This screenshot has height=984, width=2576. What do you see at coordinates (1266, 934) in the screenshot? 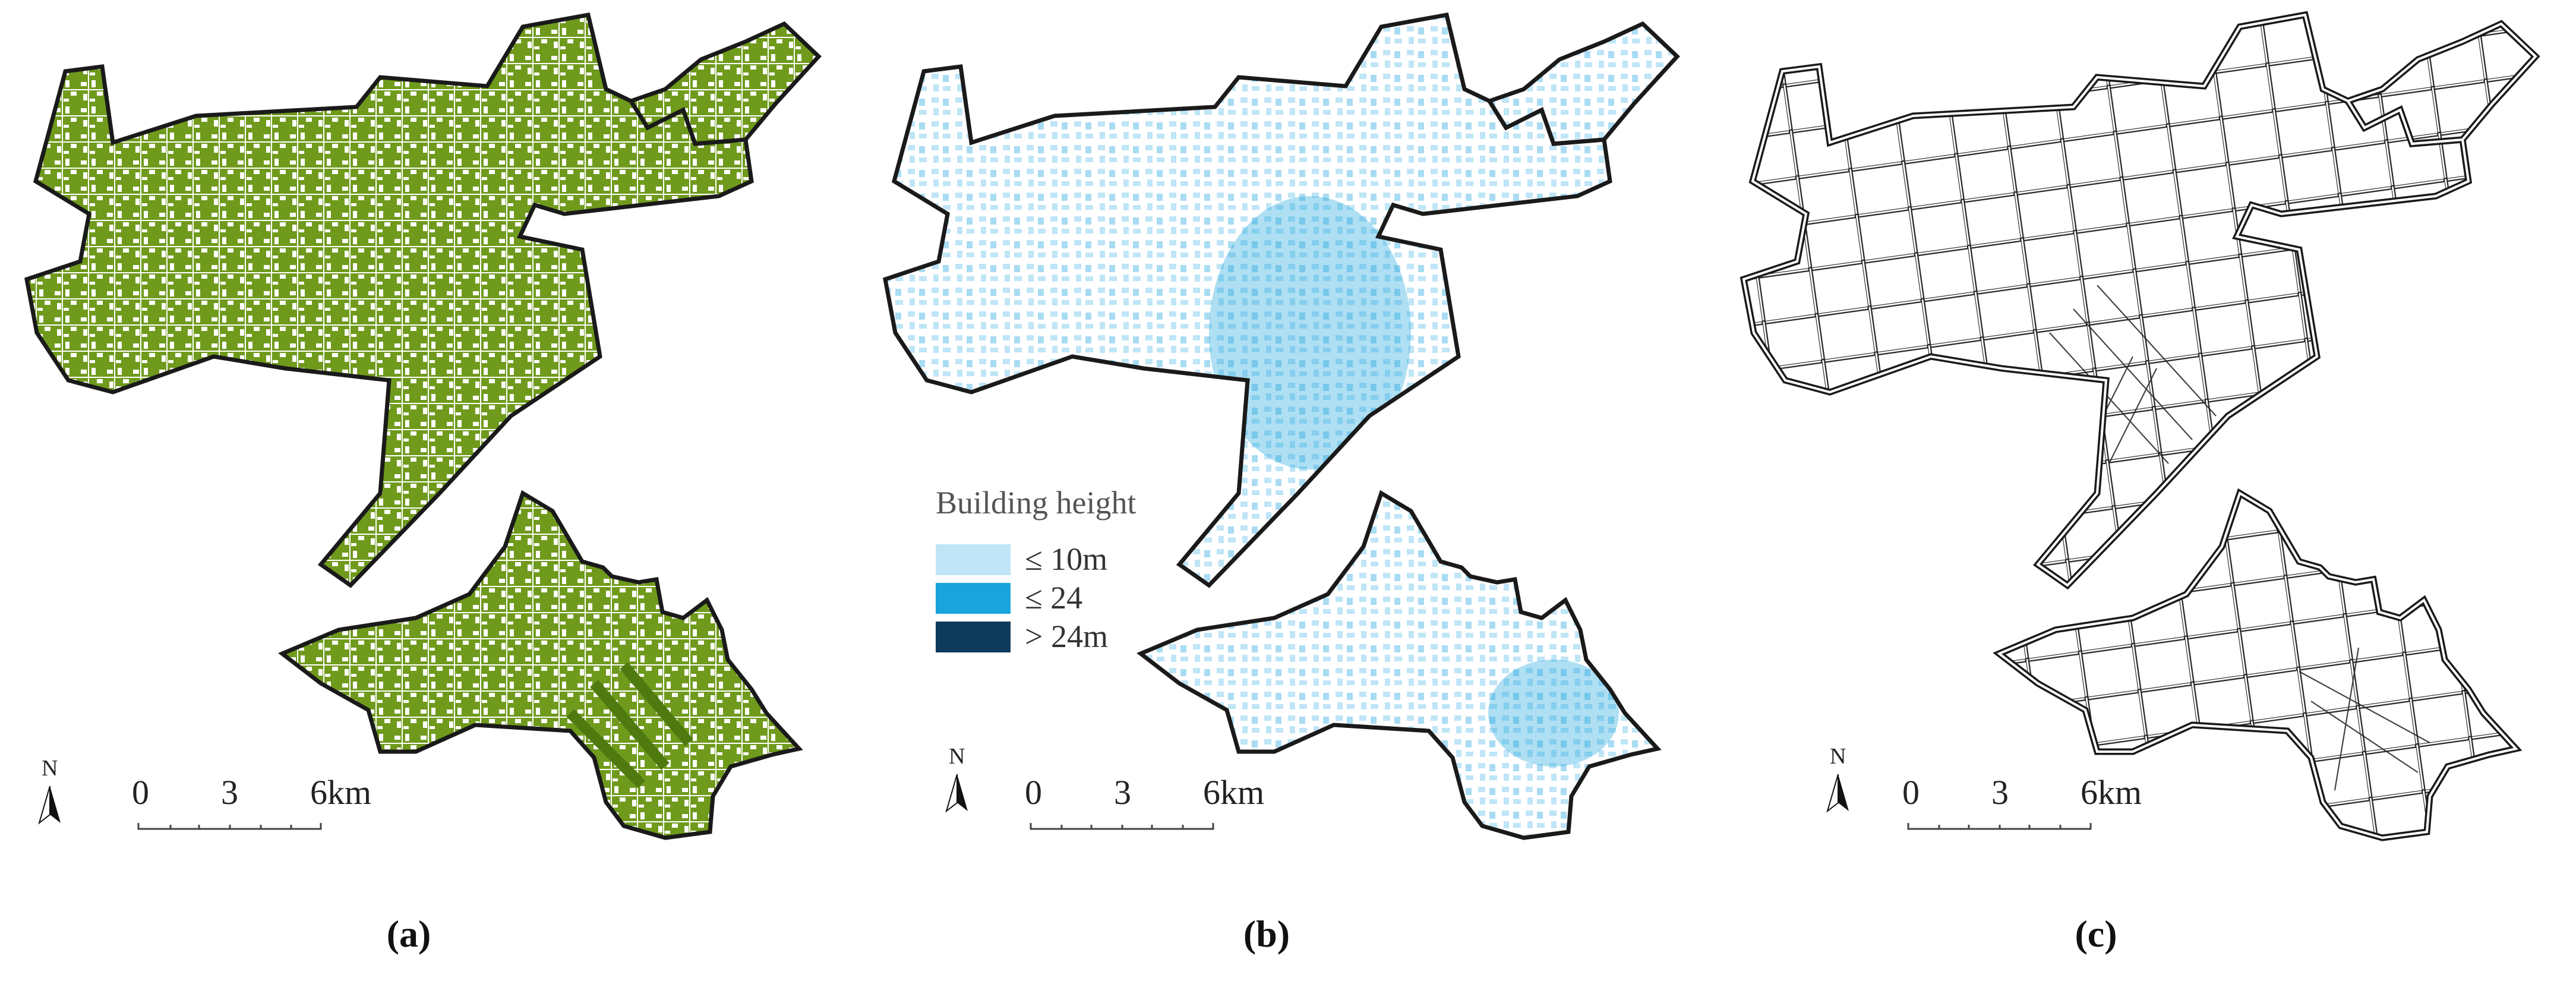
I see `panel-caption-b: (b)` at bounding box center [1266, 934].